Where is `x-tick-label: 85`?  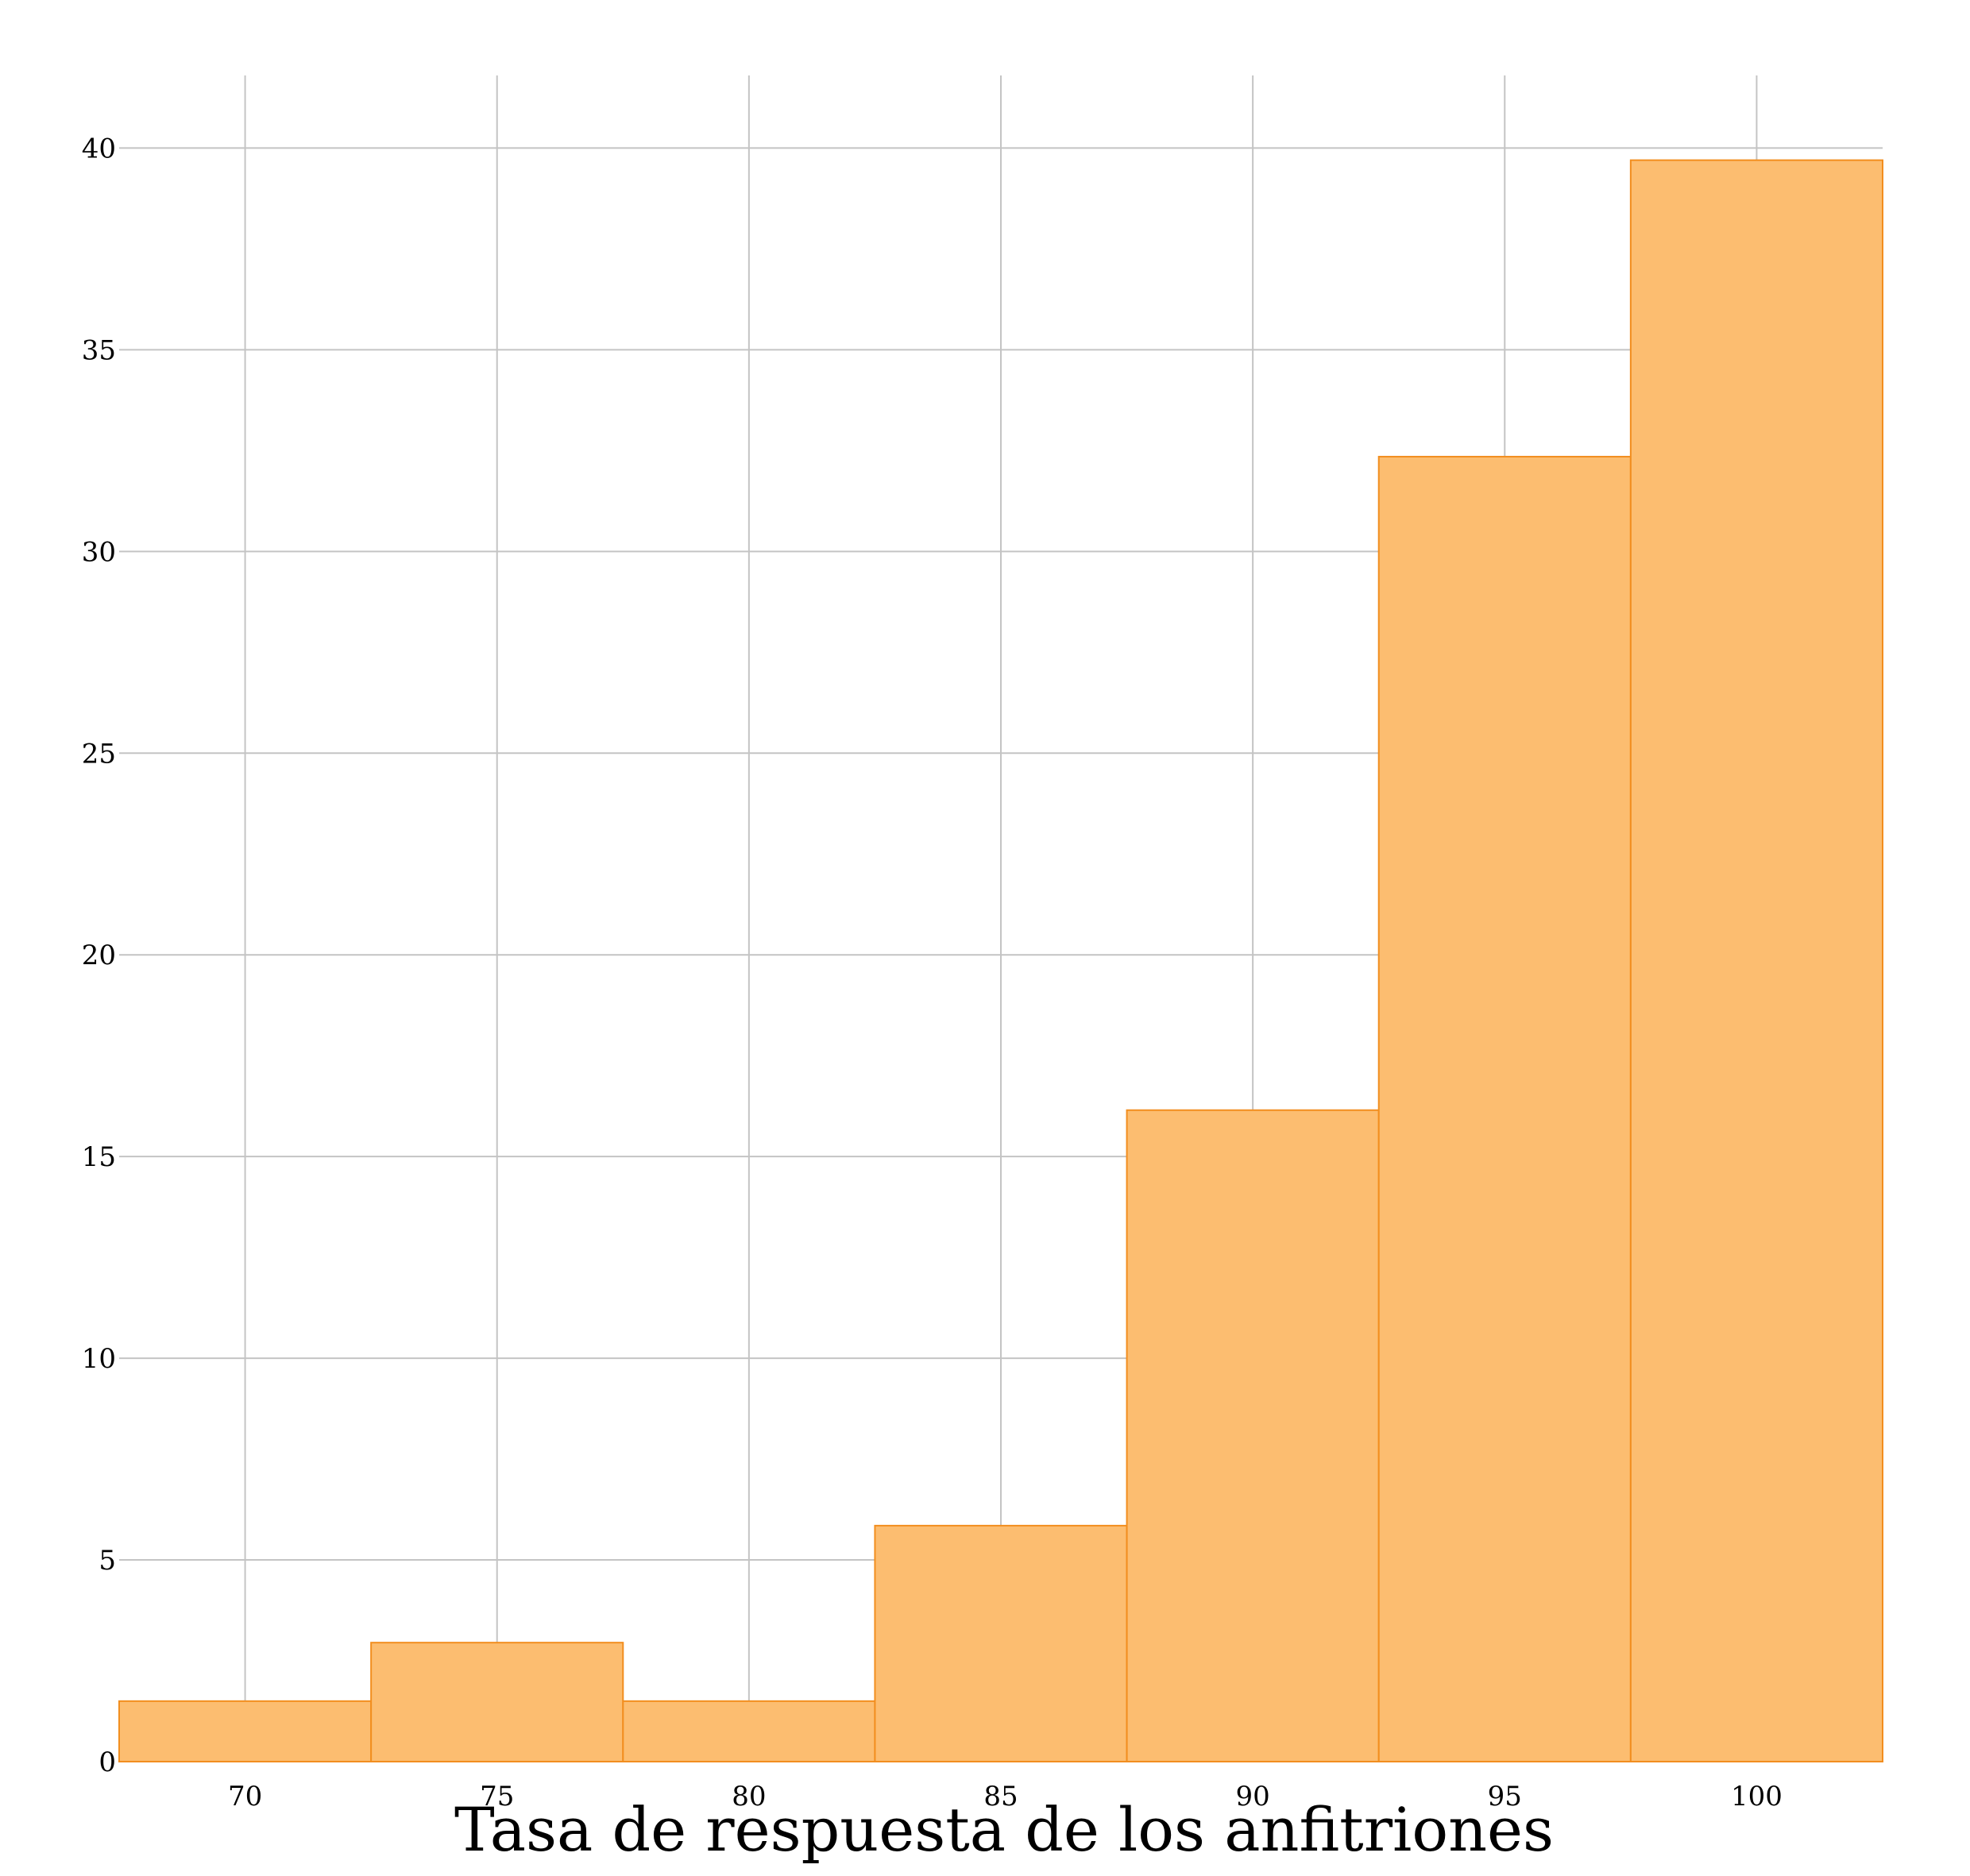
x-tick-label: 85 is located at coordinates (1000, 1796).